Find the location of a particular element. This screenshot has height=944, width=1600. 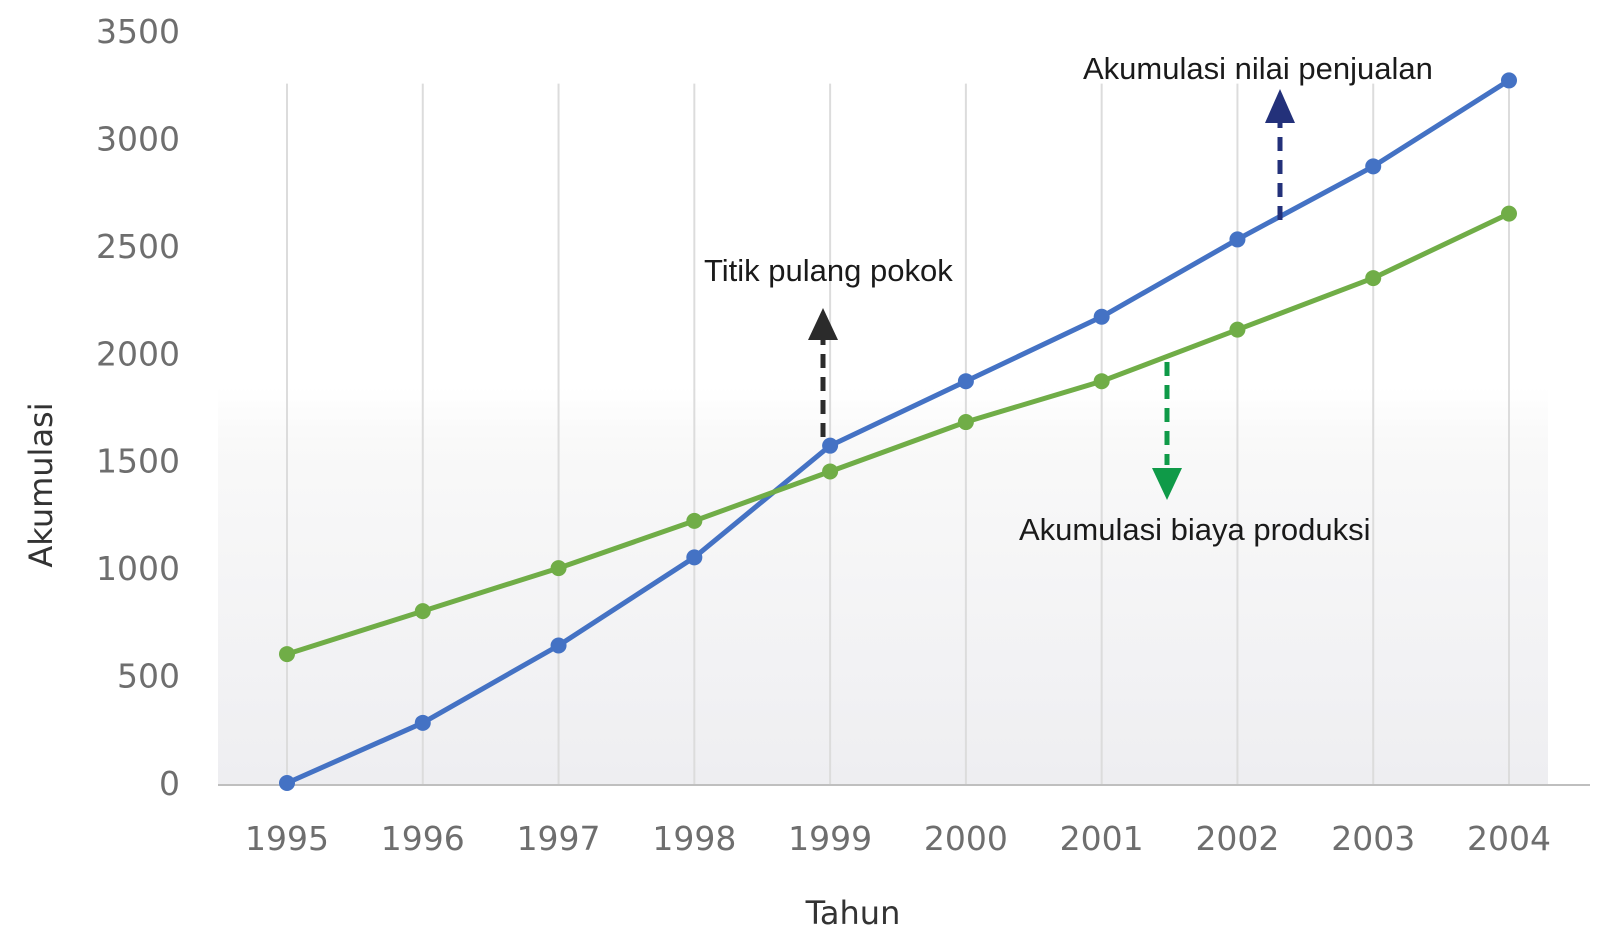

y-tick-label: 1500 is located at coordinates (138, 461).